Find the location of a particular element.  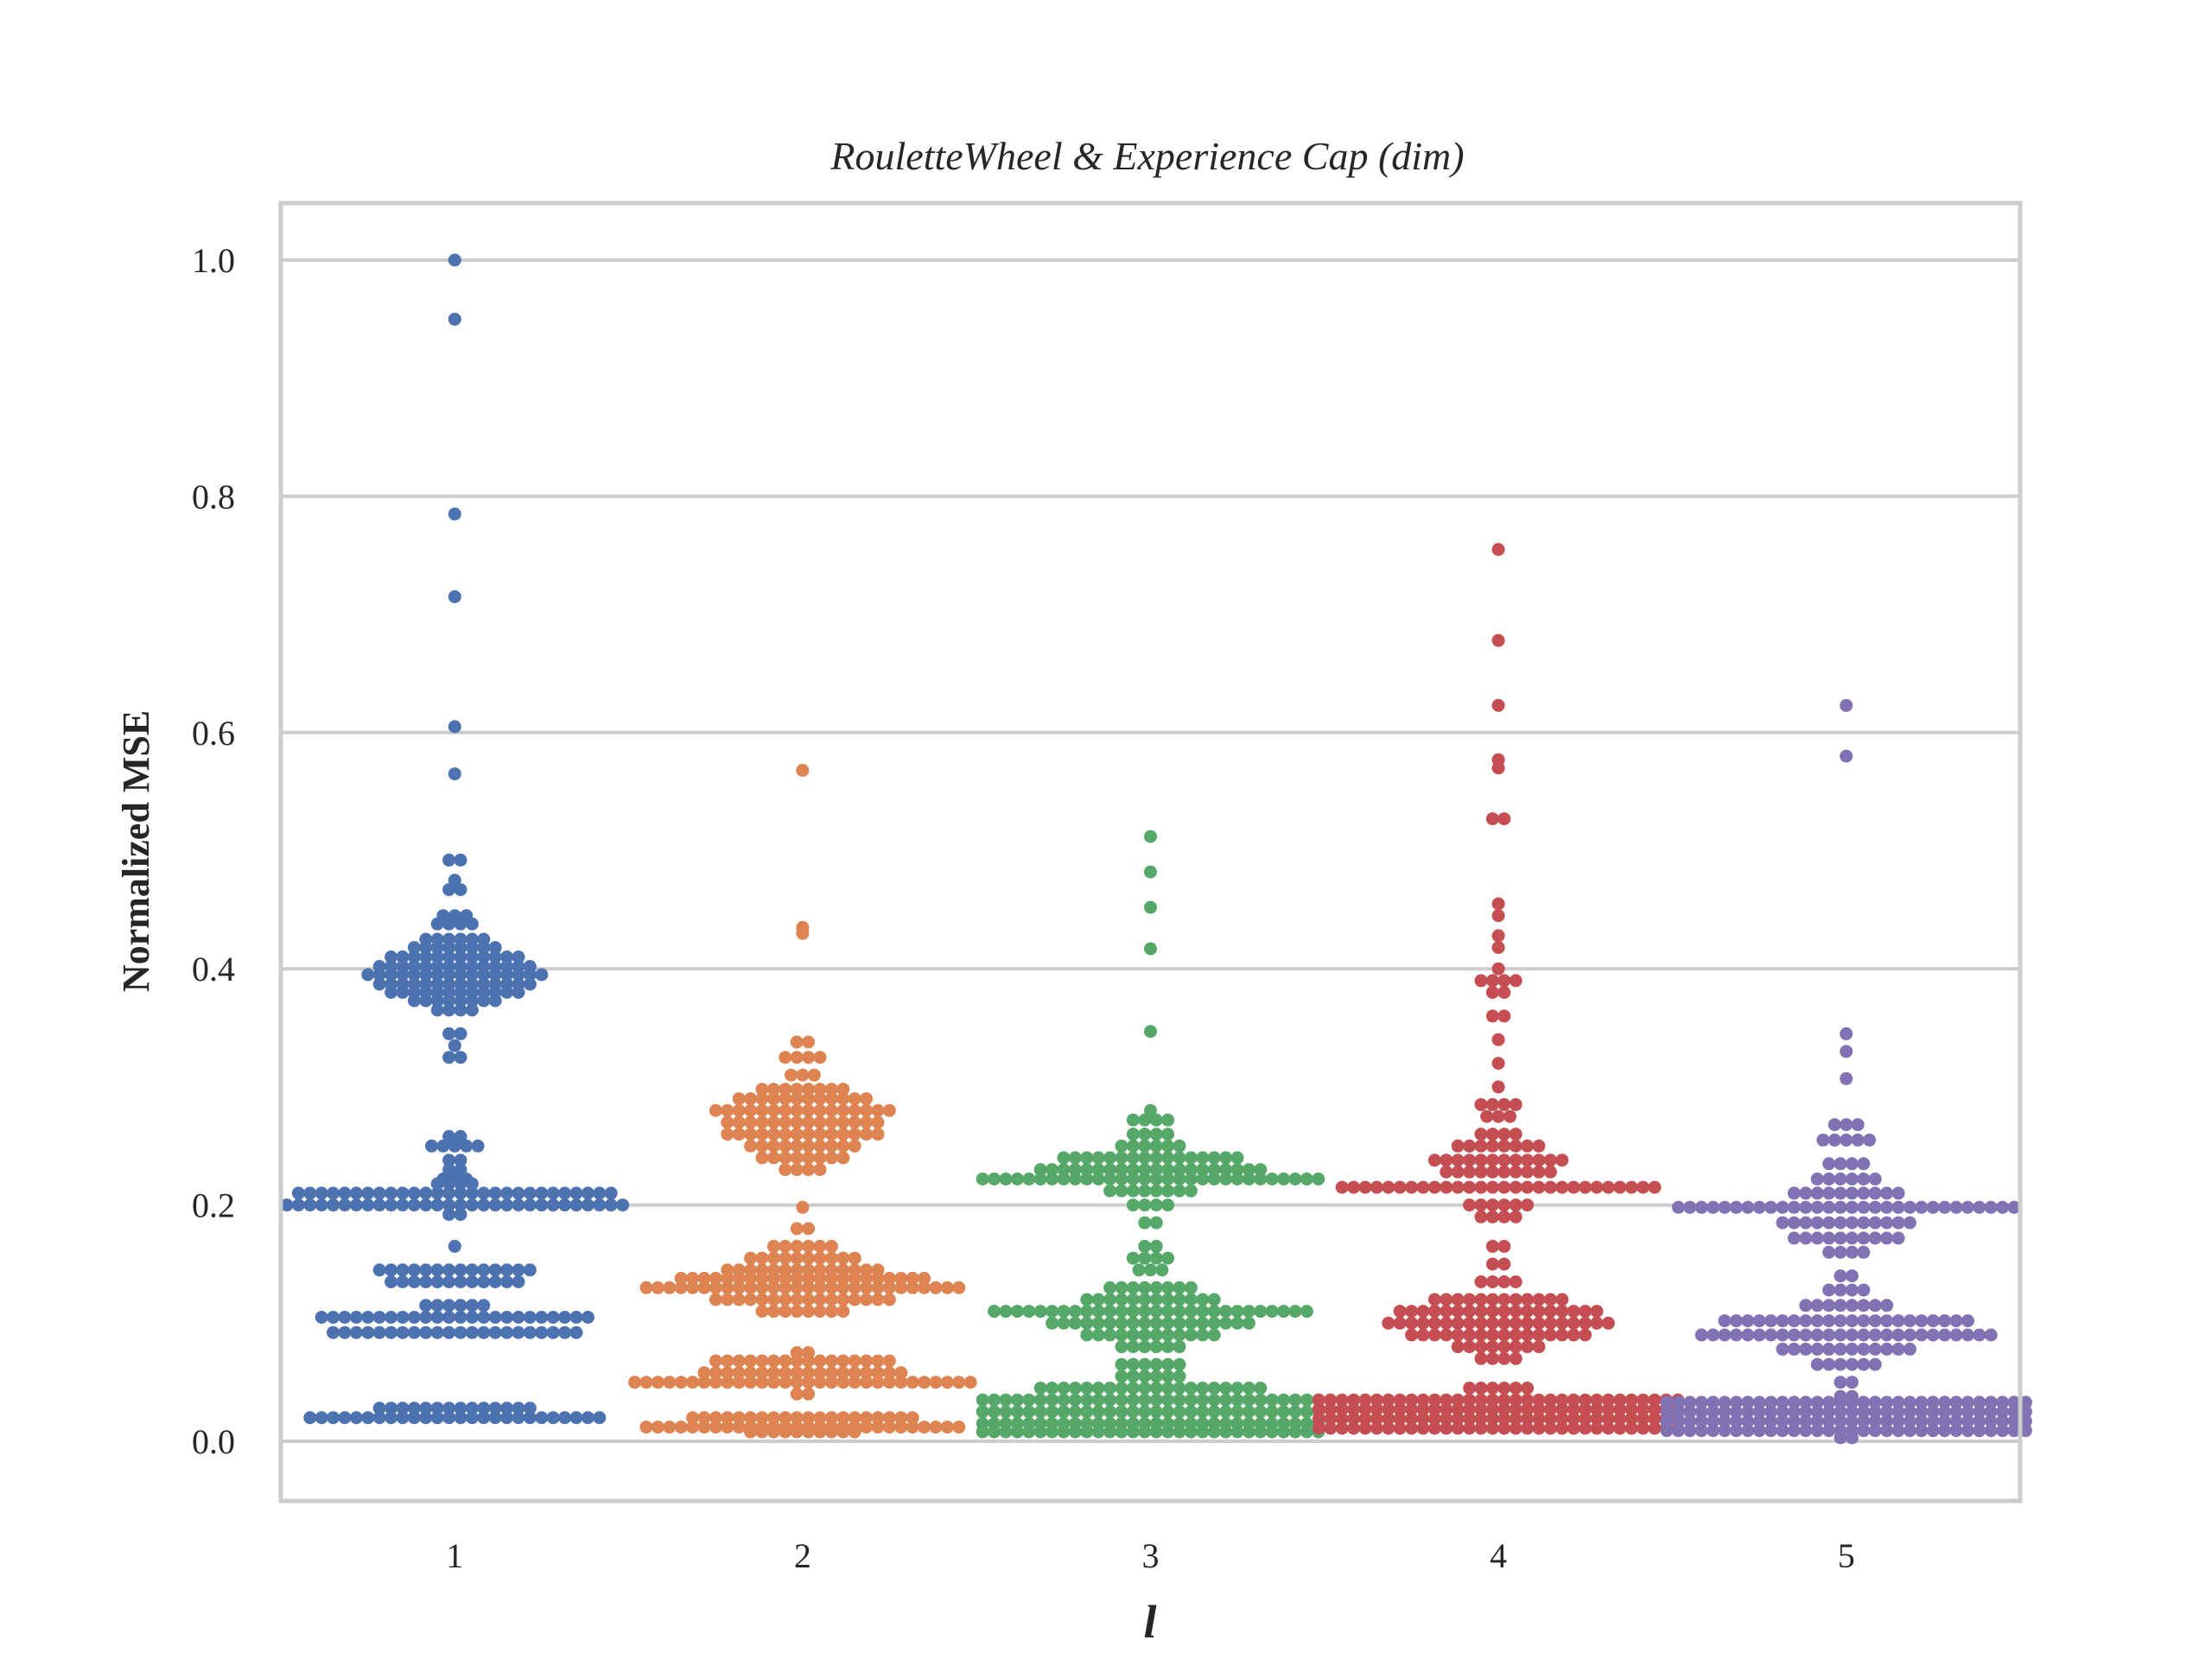

x-tick-label: 5 is located at coordinates (1846, 1555).